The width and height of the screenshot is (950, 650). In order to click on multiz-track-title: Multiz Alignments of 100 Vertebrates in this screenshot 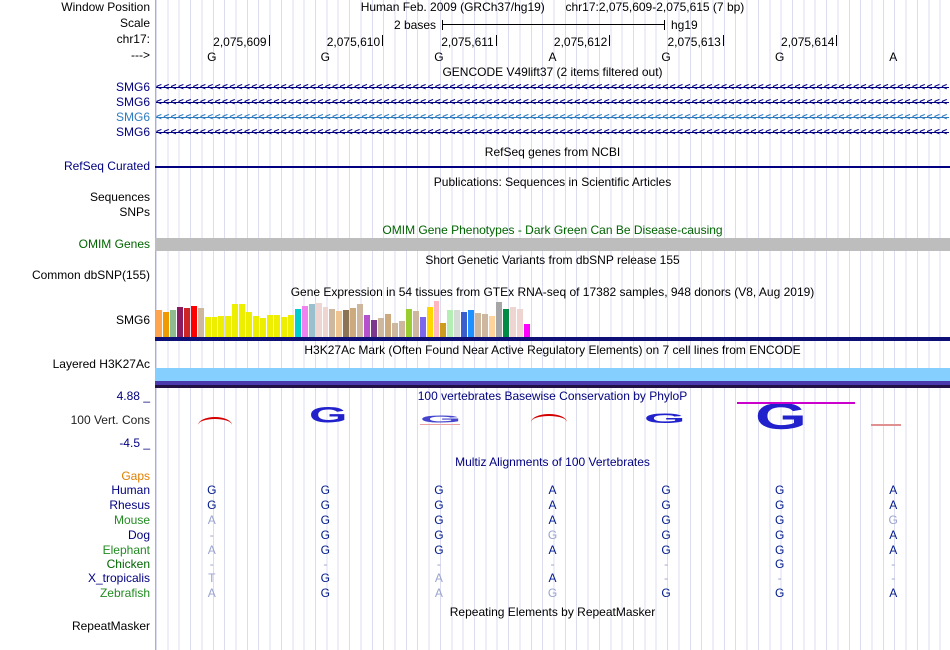, I will do `click(552, 462)`.